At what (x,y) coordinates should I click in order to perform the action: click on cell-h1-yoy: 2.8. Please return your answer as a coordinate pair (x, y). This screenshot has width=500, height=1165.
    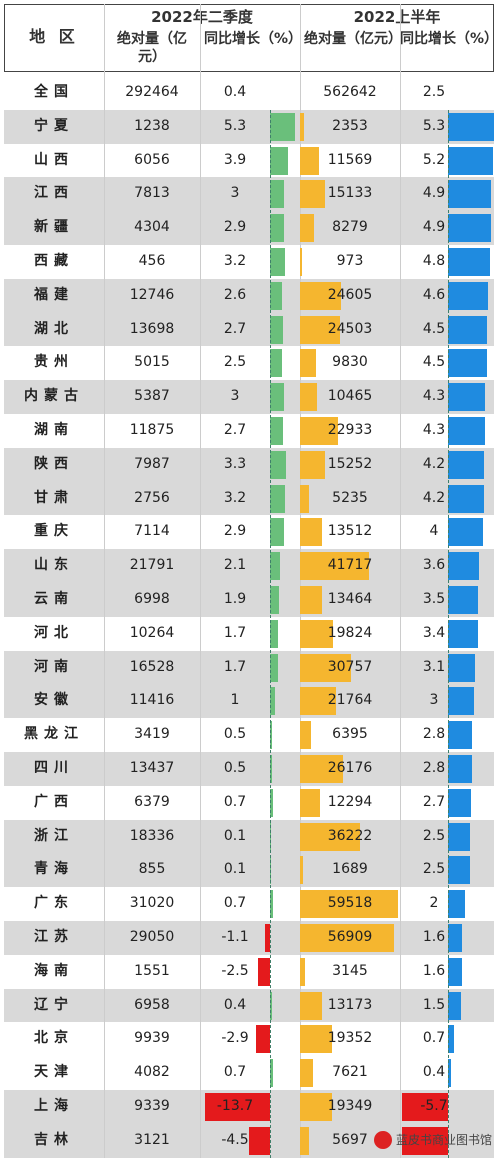
    Looking at the image, I should click on (434, 768).